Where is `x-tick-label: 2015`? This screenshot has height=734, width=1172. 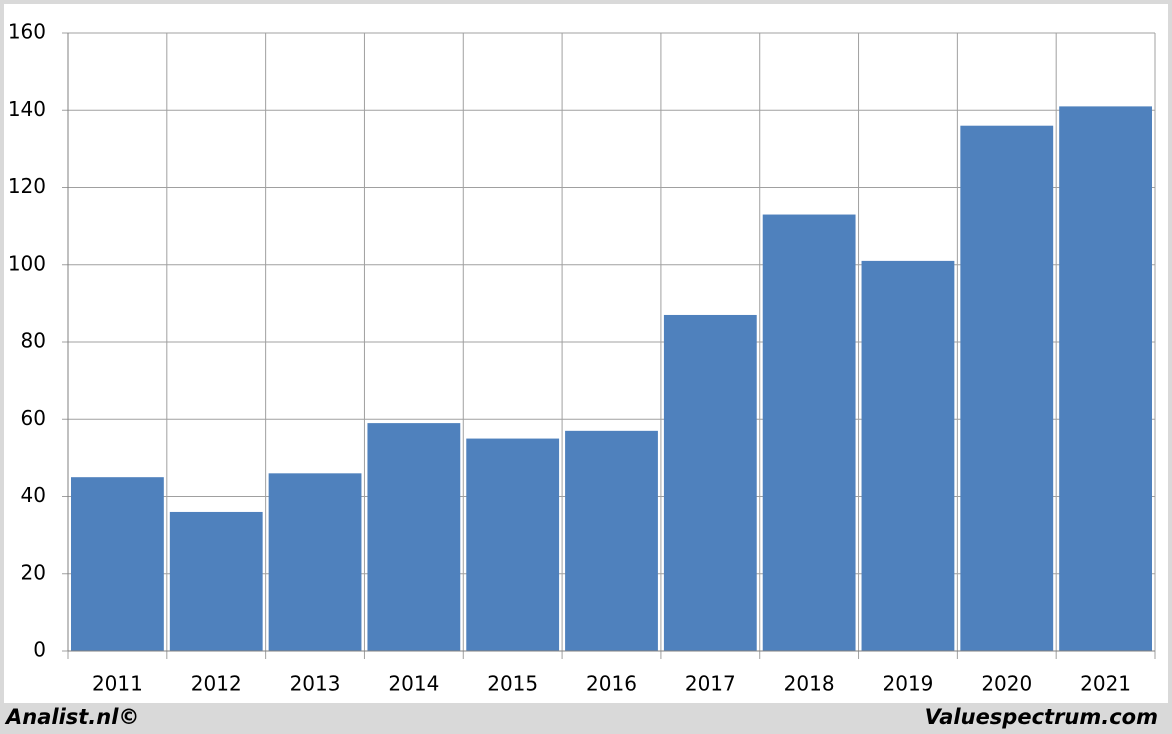 x-tick-label: 2015 is located at coordinates (512, 684).